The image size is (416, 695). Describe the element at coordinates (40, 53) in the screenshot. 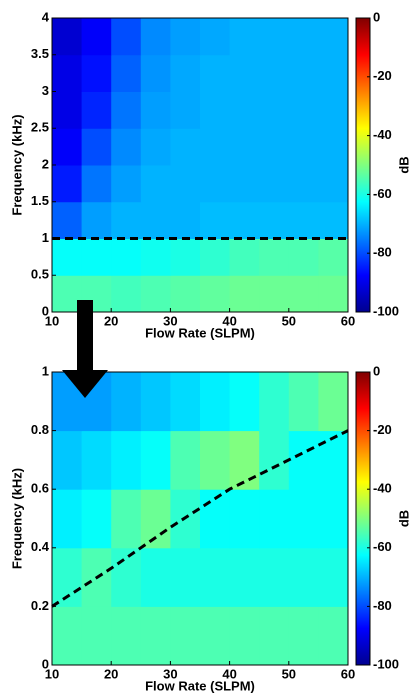

I see `y-tick-label: 3.5` at that location.